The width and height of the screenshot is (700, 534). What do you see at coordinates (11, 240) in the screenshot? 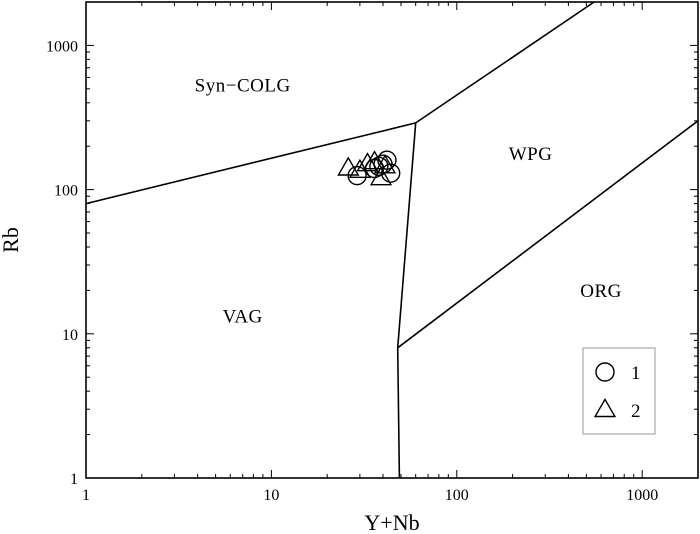
I see `y-axis-title: Rb` at bounding box center [11, 240].